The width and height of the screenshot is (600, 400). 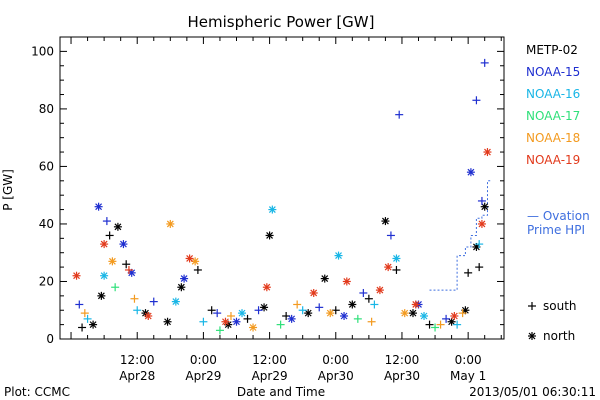 What do you see at coordinates (46, 109) in the screenshot?
I see `y-tick-label: 80` at bounding box center [46, 109].